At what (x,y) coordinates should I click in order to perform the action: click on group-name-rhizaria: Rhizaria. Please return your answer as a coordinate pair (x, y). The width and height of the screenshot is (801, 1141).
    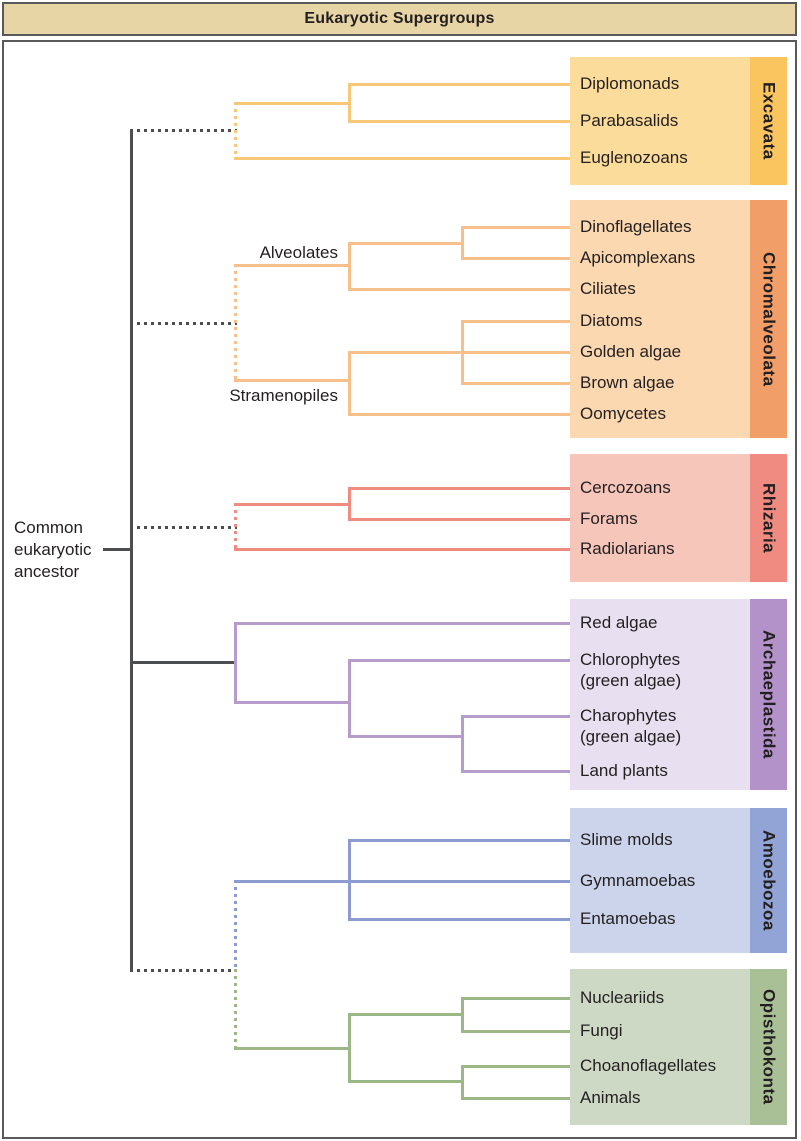
    Looking at the image, I should click on (769, 518).